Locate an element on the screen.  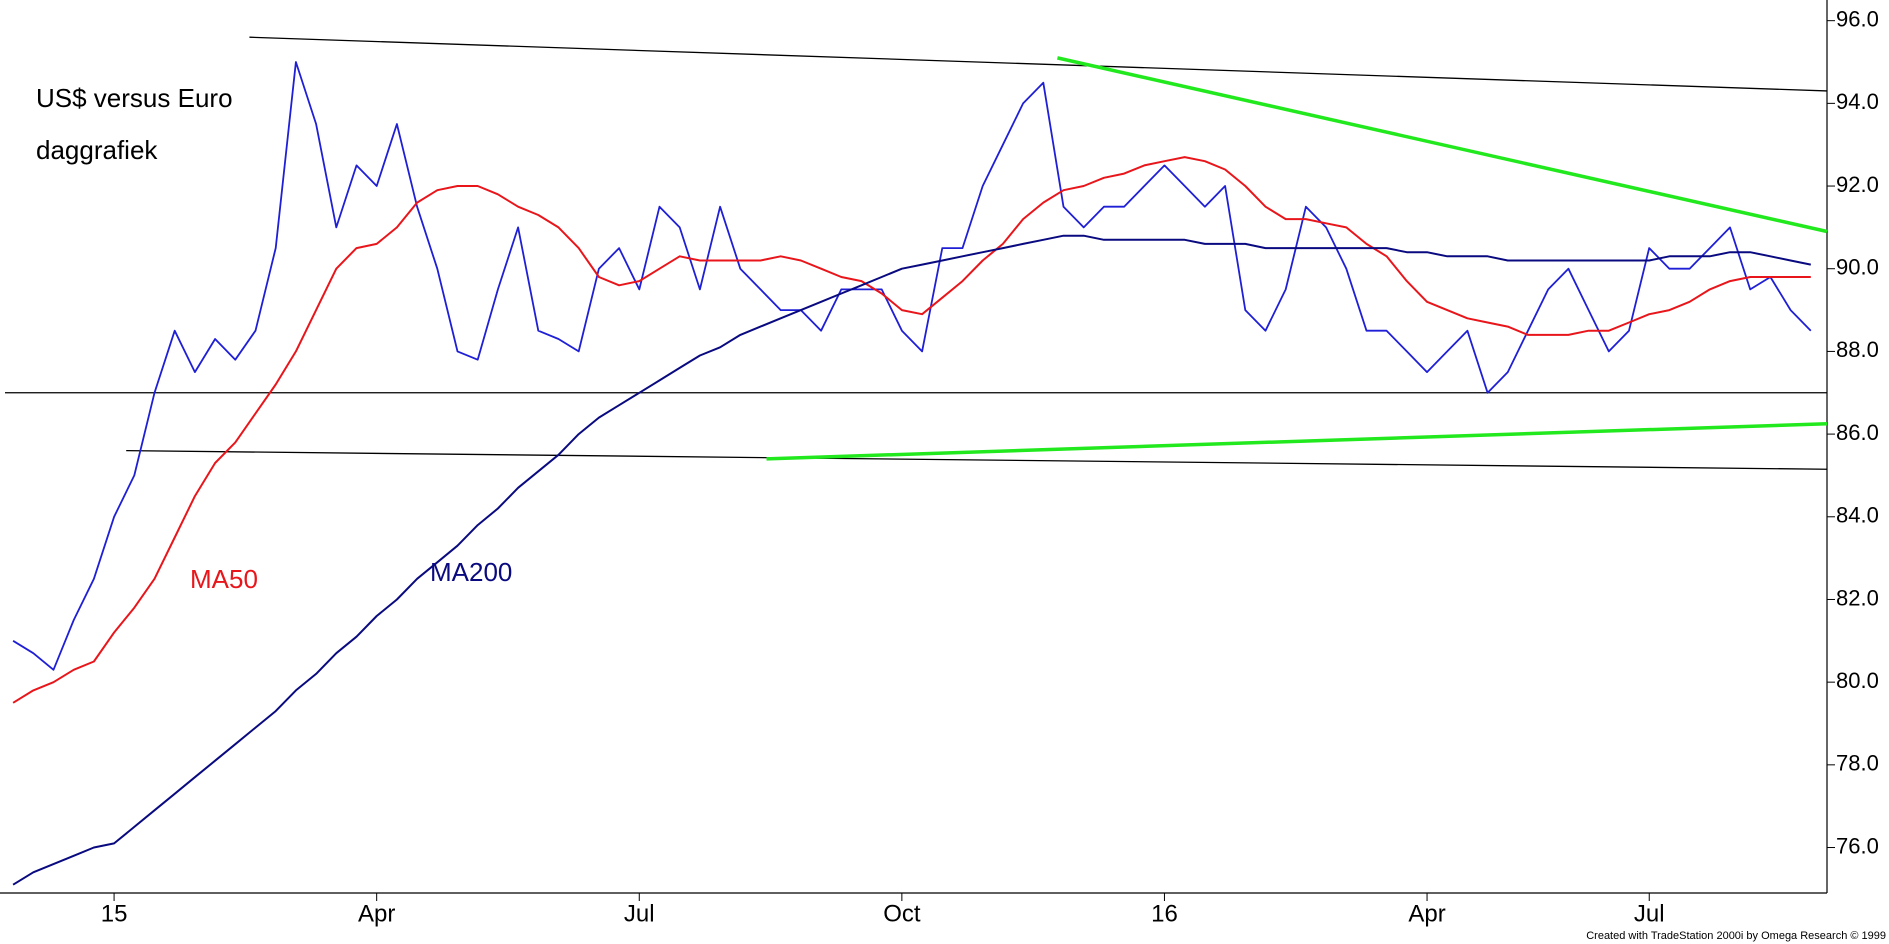
y-tick-label: 92.0 is located at coordinates (1857, 184).